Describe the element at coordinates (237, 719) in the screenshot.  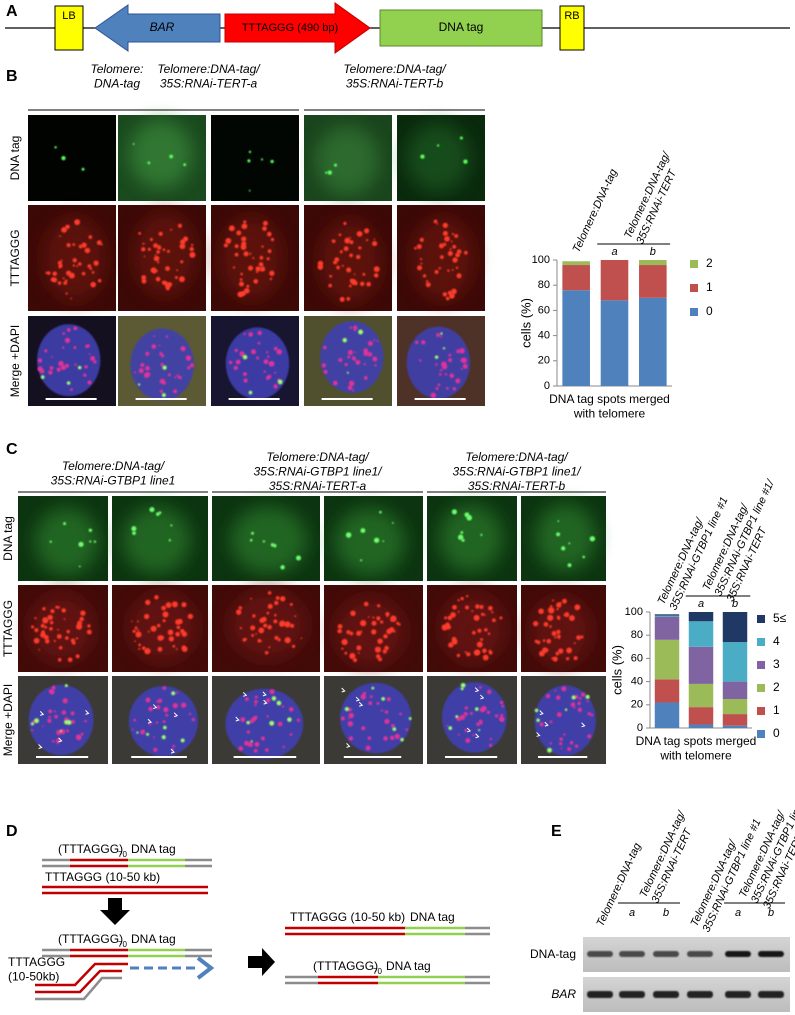
I see `pointer` at that location.